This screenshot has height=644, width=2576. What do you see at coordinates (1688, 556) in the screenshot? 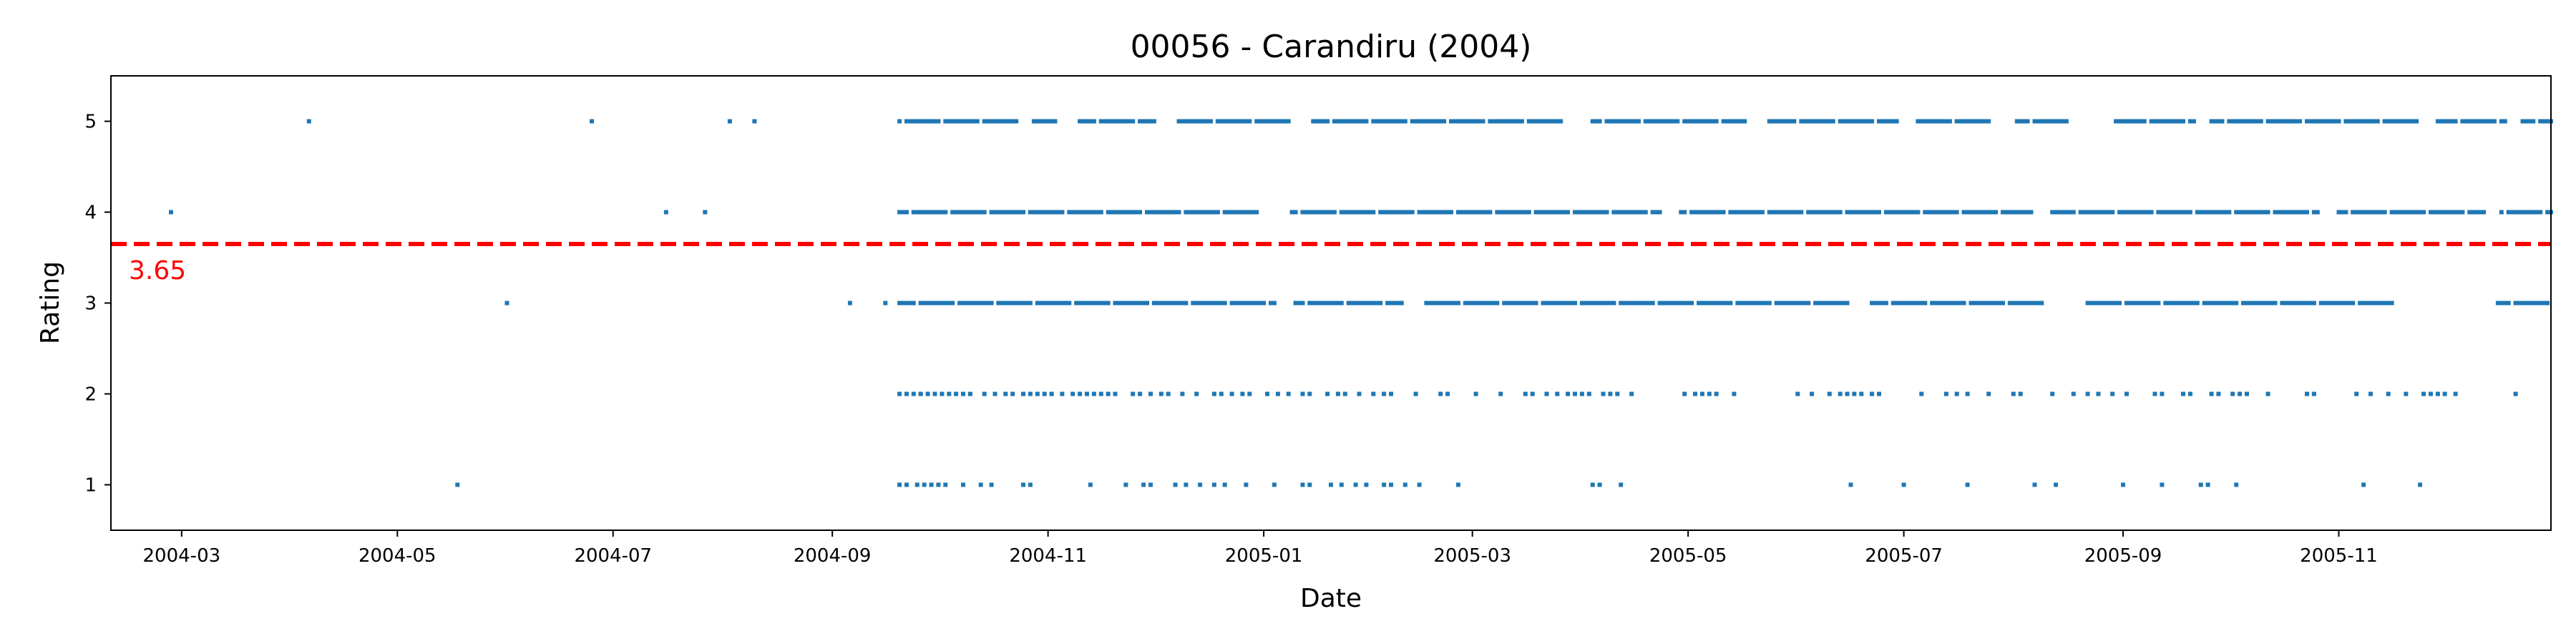
I see `x-tick-label: 2005-05` at bounding box center [1688, 556].